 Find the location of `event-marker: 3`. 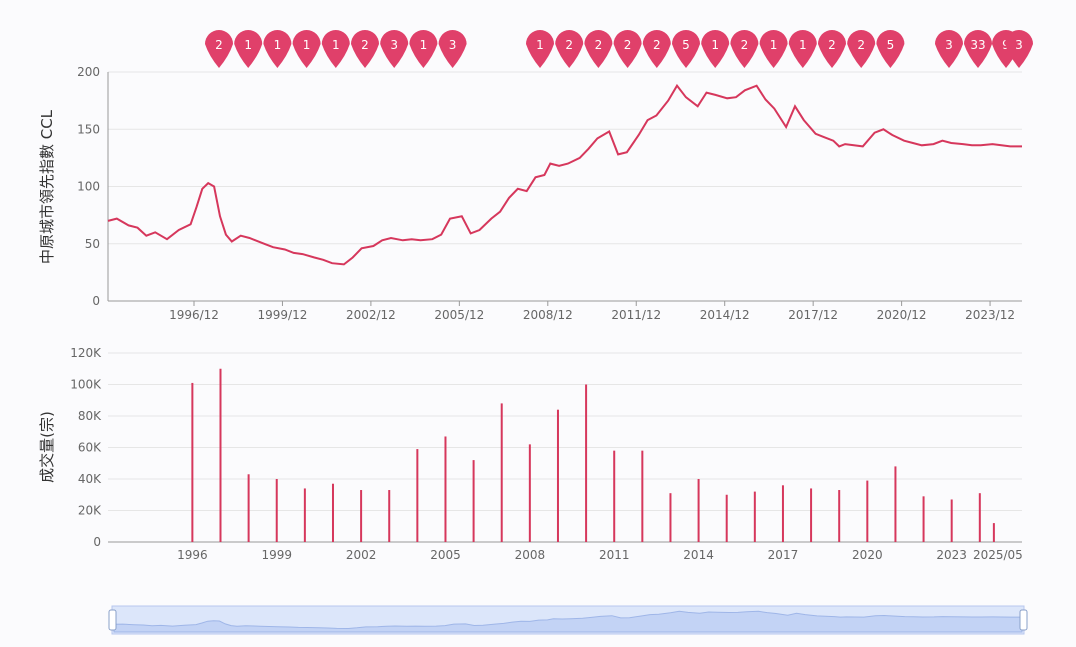

event-marker: 3 is located at coordinates (452, 49).